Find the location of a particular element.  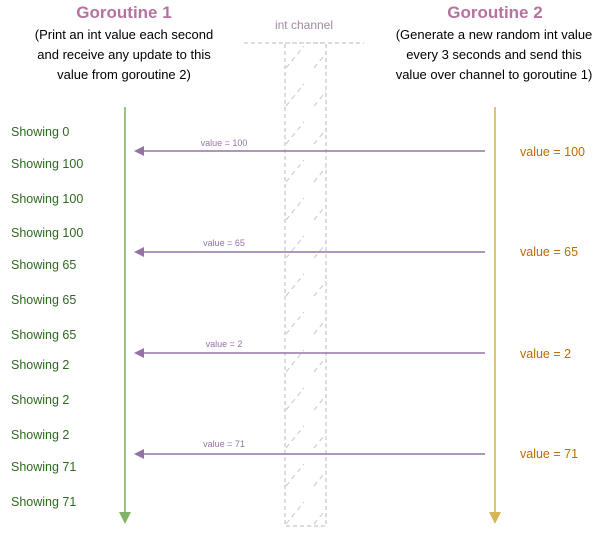

send-arrow: value = 2 is located at coordinates (309, 348).